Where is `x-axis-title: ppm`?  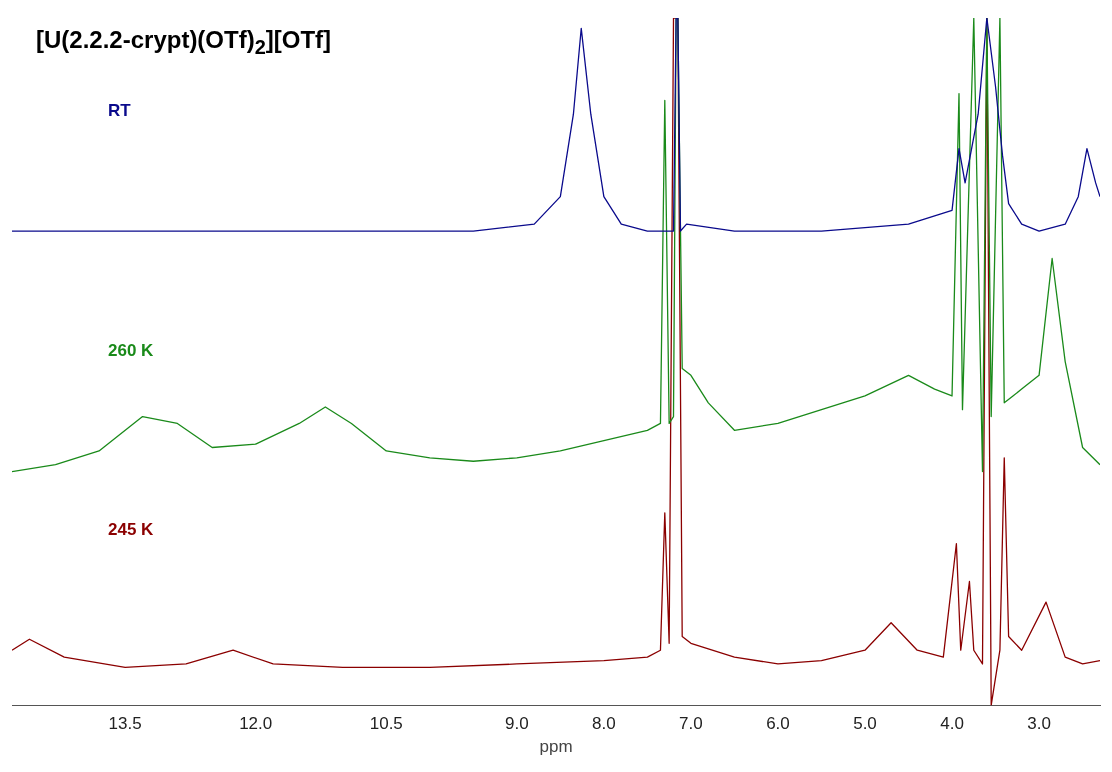 x-axis-title: ppm is located at coordinates (556, 747).